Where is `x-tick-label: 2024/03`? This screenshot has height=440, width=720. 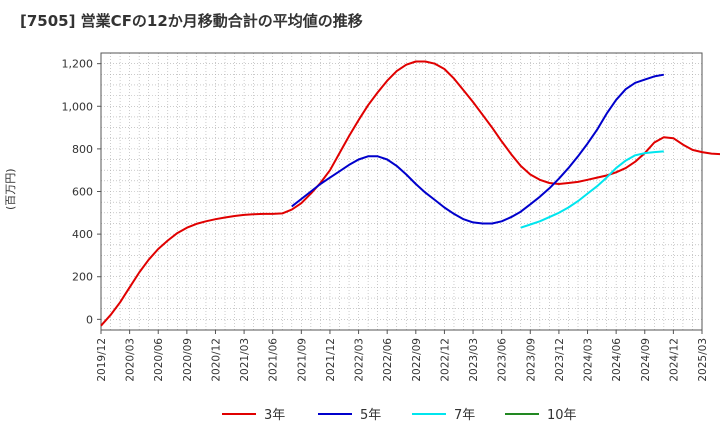
x-tick-label: 2024/03 is located at coordinates (589, 360).